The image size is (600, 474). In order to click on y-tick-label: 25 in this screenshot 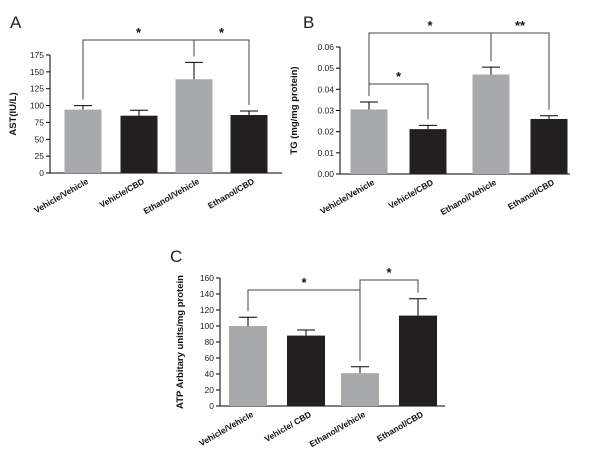, I will do `click(40, 156)`.